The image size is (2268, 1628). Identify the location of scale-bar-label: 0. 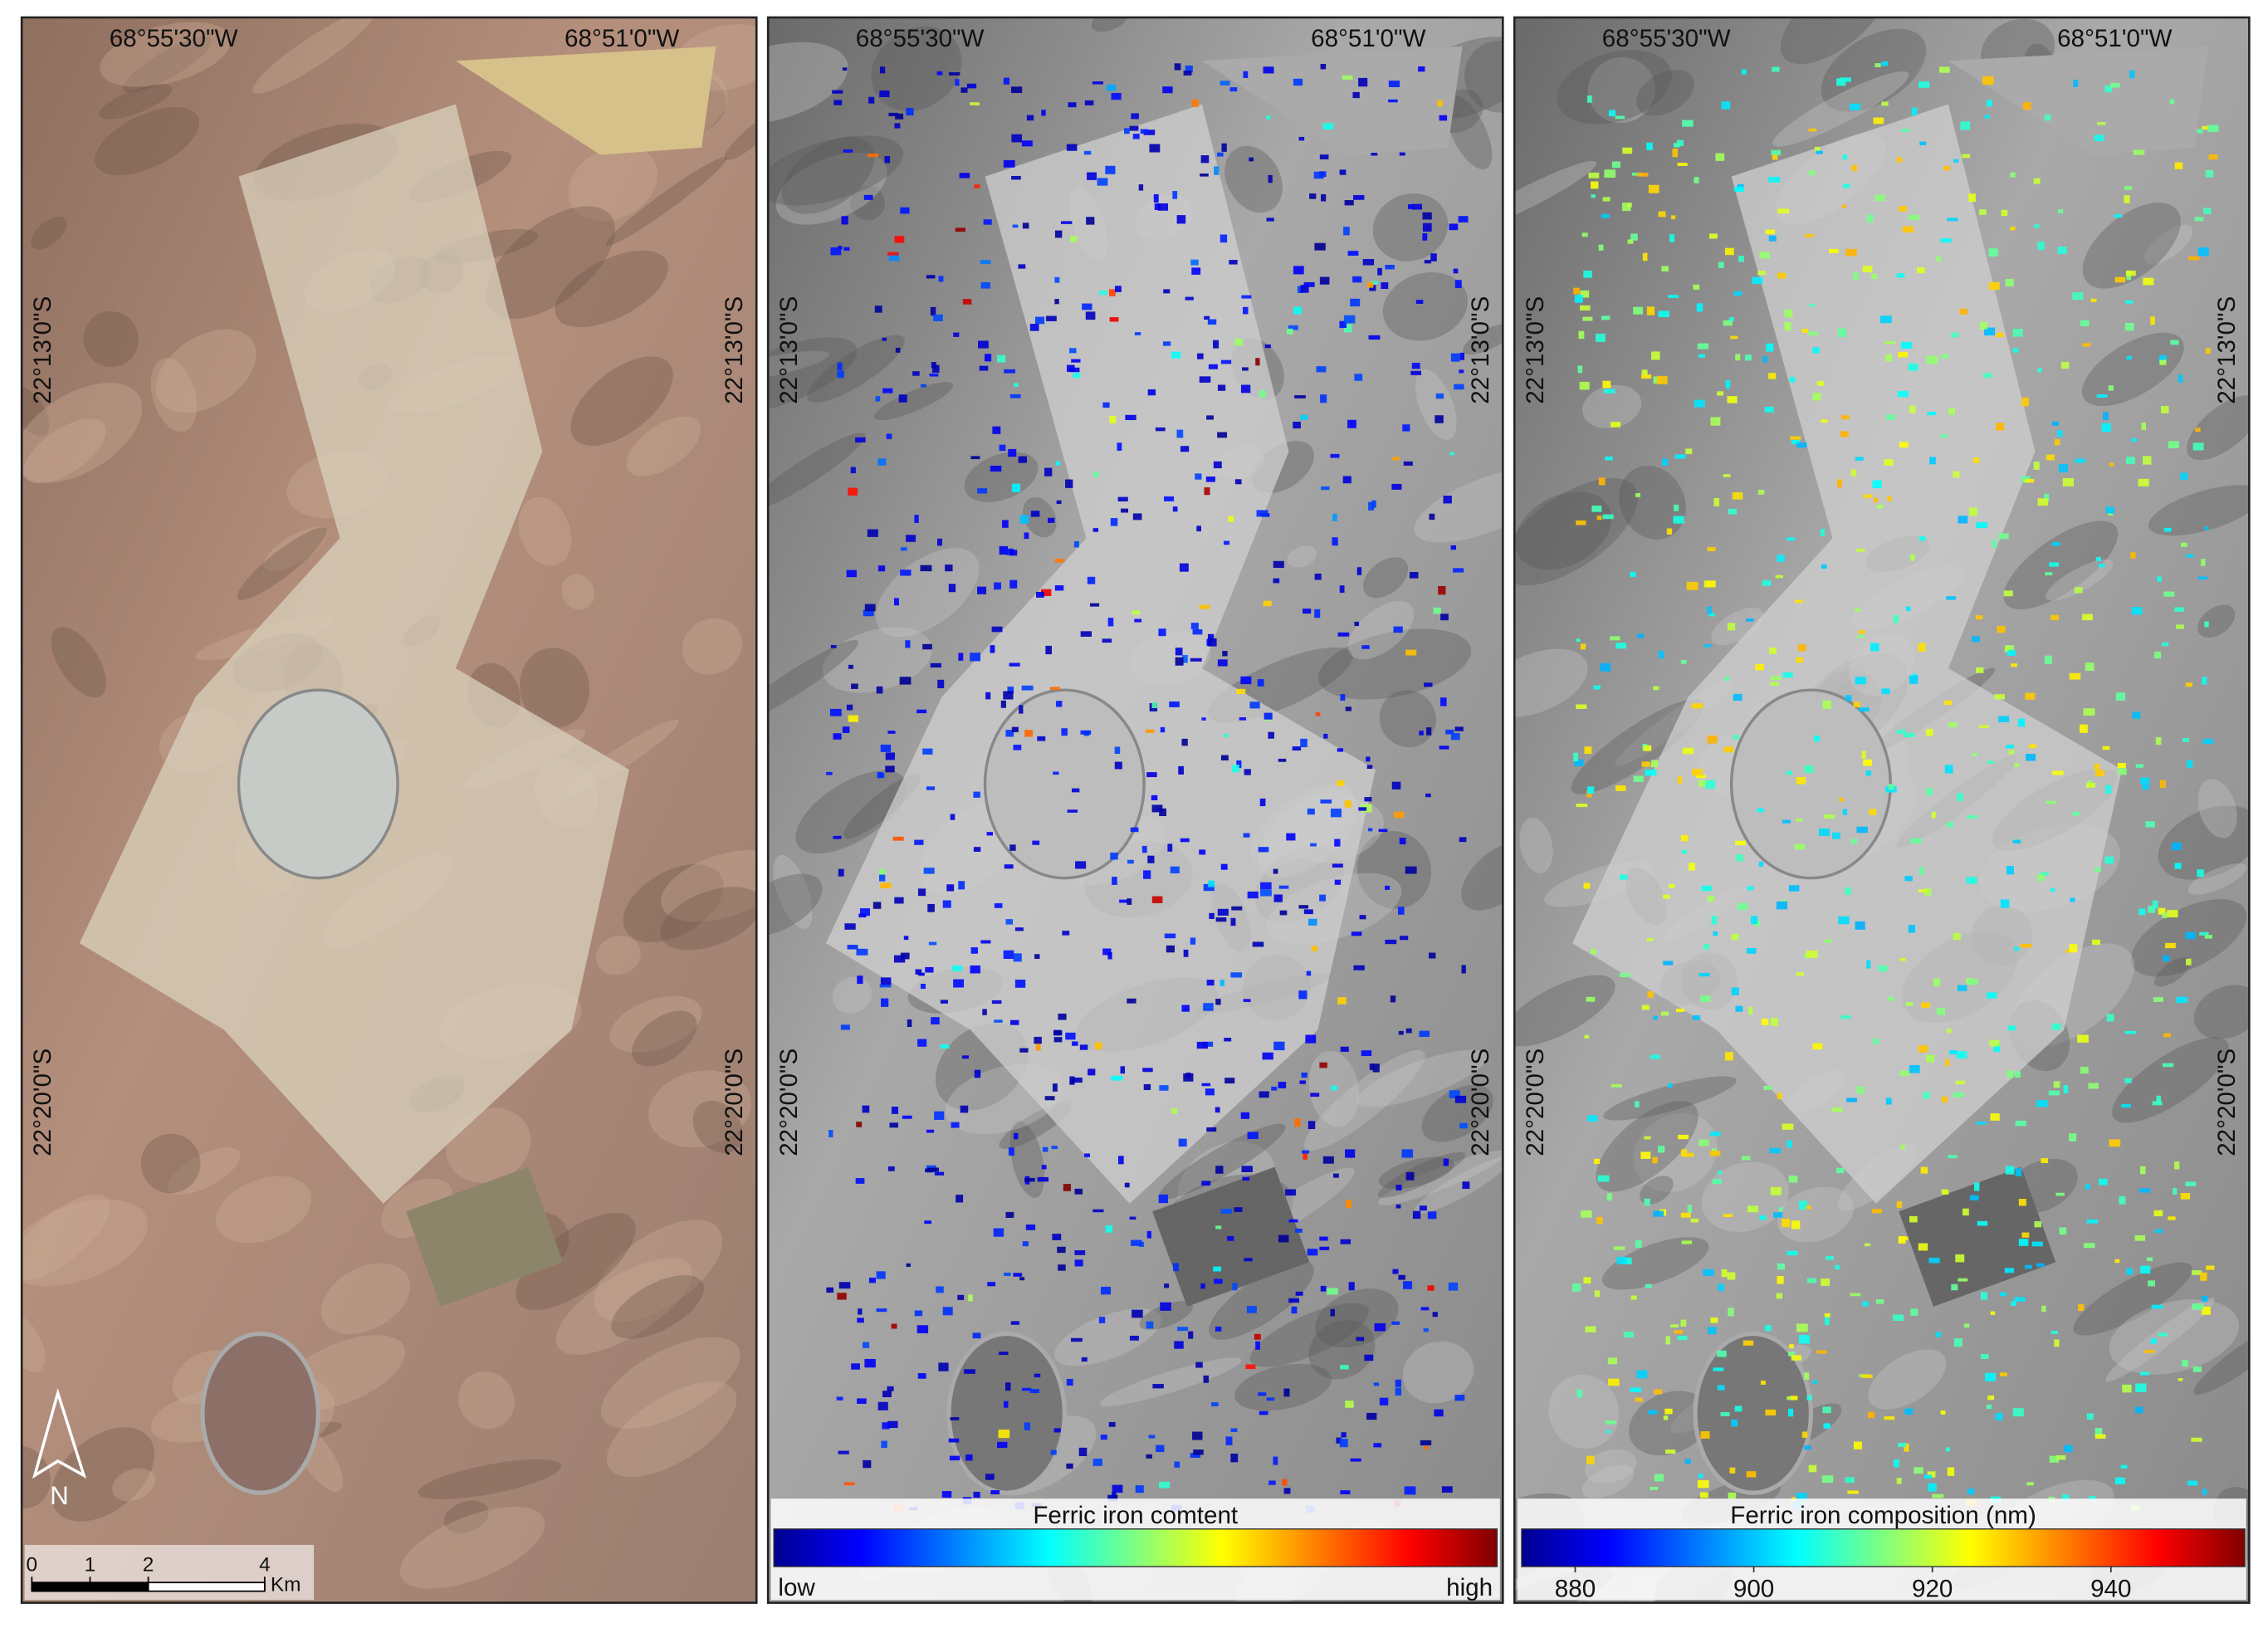
(32, 1565).